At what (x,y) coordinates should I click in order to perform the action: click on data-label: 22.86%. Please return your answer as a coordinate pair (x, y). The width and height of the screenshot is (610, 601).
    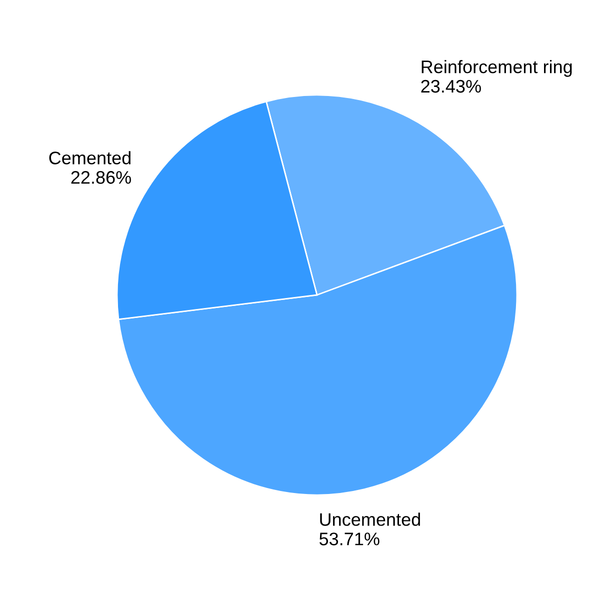
    Looking at the image, I should click on (101, 177).